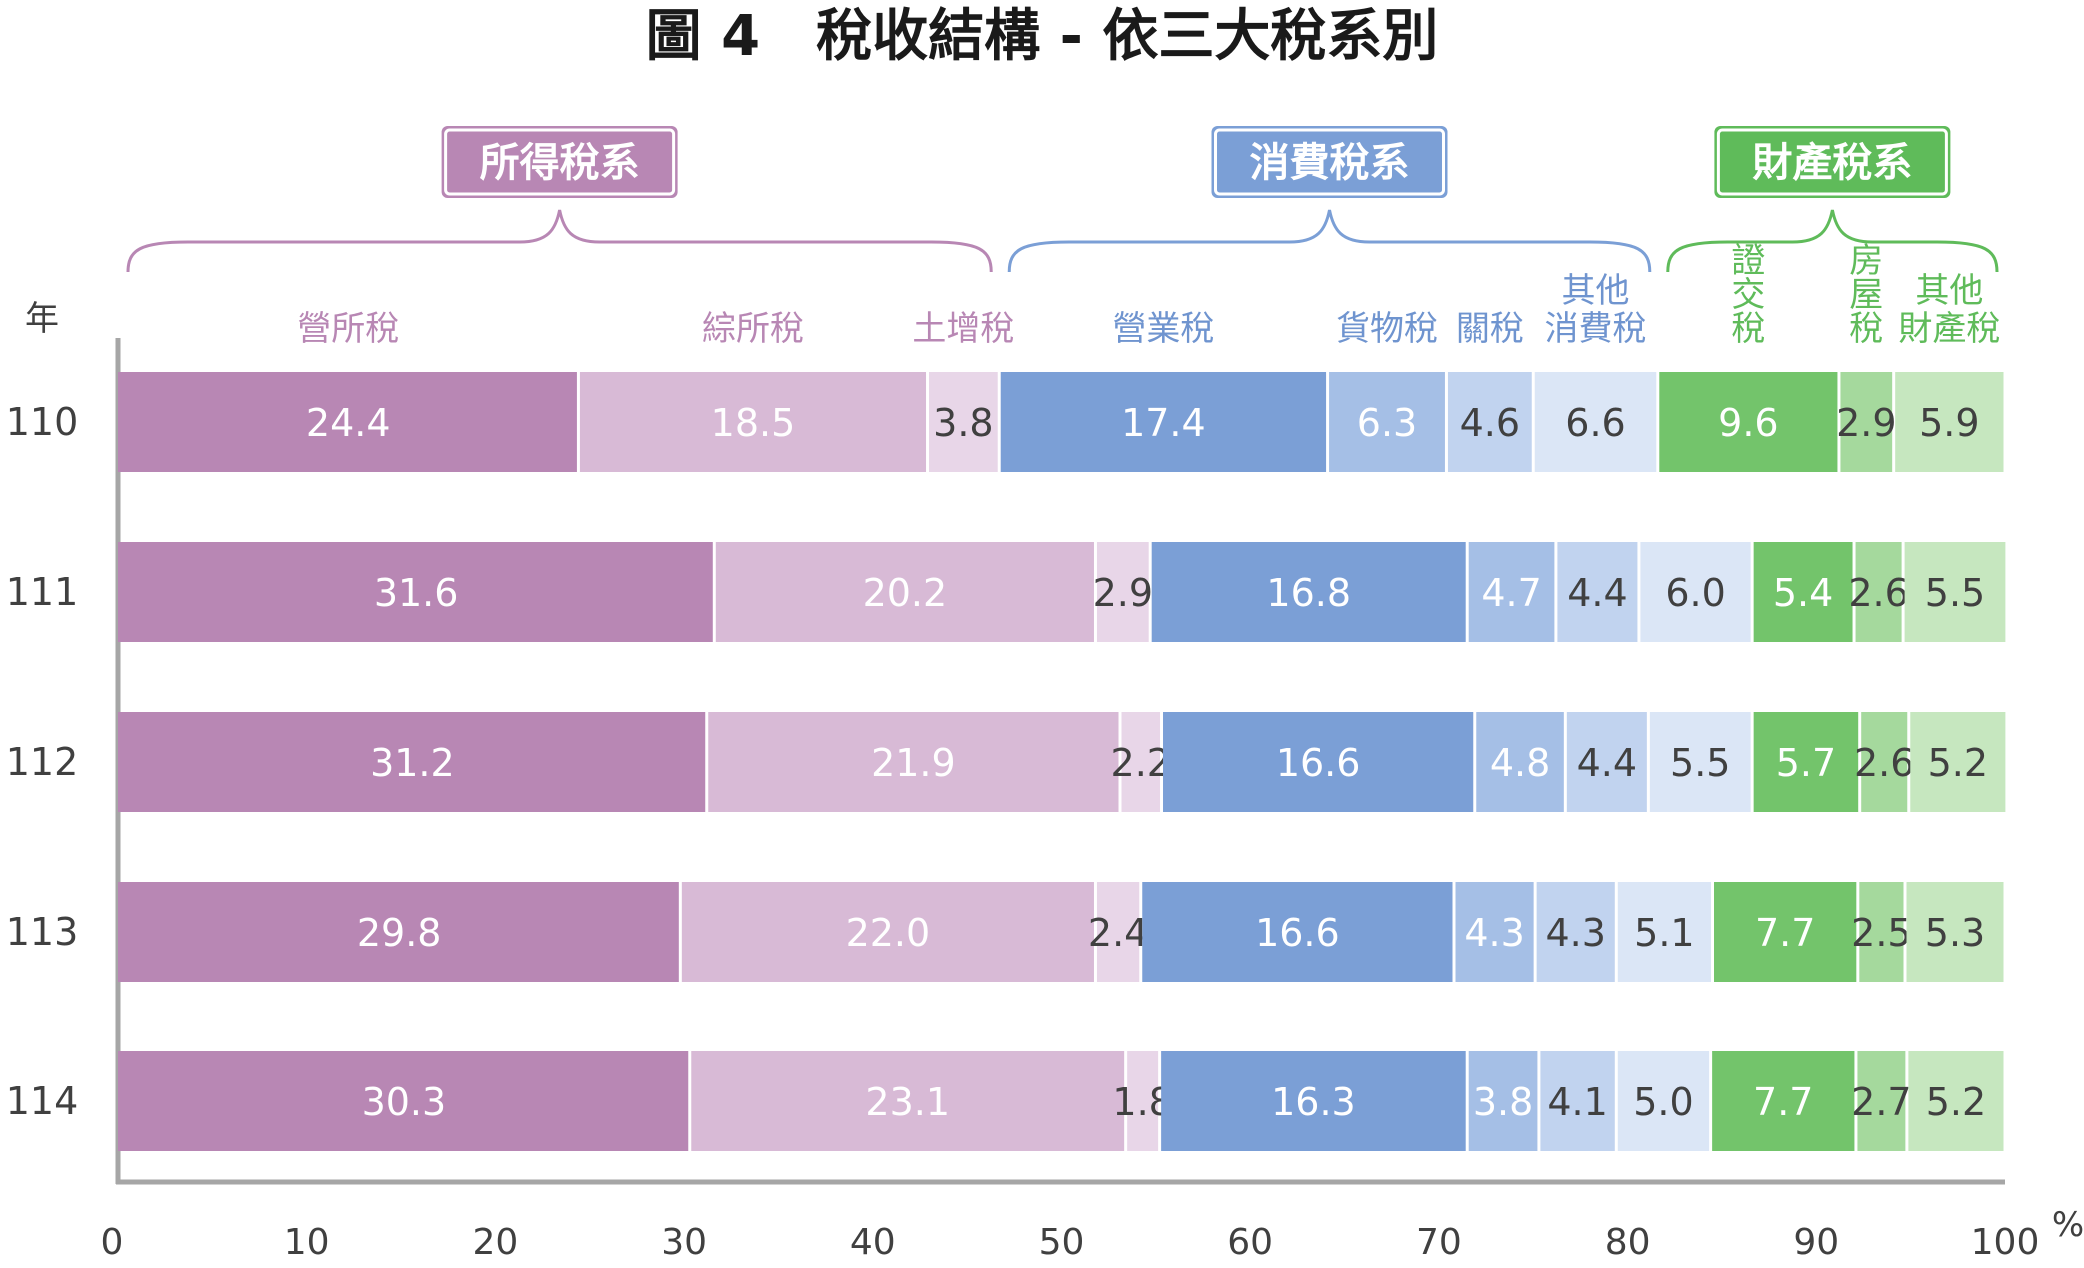 This screenshot has width=2084, height=1268. I want to click on data-label: 4.6, so click(1490, 423).